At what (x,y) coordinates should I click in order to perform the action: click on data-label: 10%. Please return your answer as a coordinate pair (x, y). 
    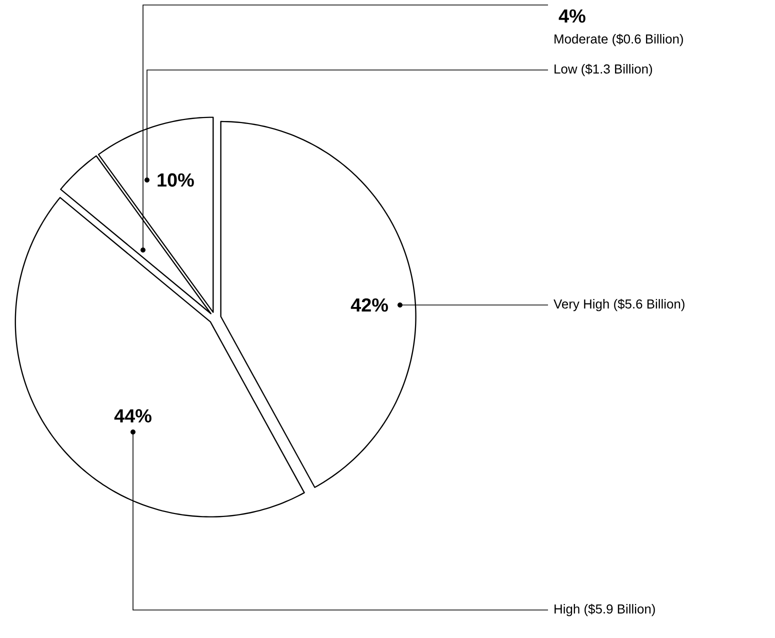
    Looking at the image, I should click on (176, 180).